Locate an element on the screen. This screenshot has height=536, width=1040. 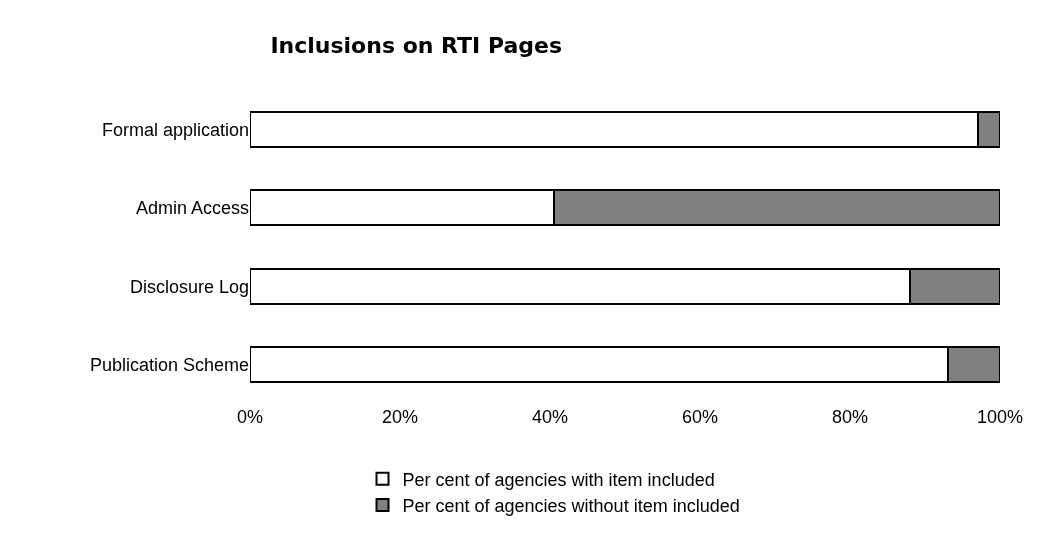
x-tick-label: 40% is located at coordinates (550, 417).